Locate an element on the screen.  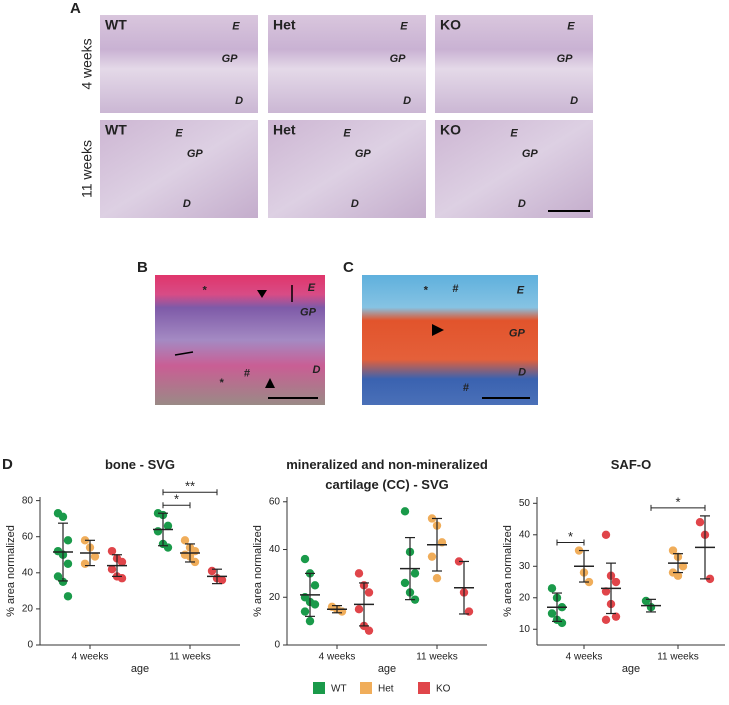
image-mark: D is located at coordinates (522, 372).